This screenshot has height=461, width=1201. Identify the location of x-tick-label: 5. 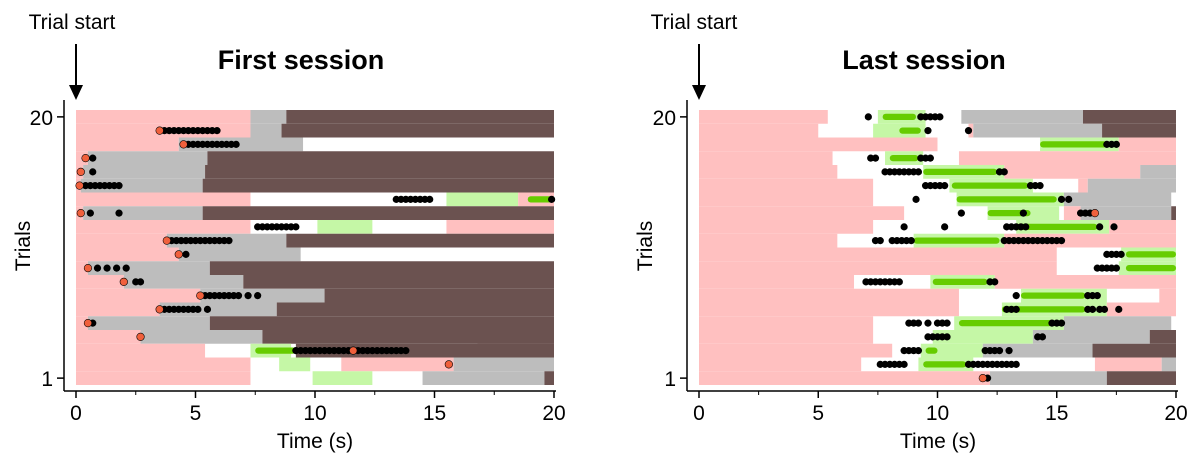
(818, 413).